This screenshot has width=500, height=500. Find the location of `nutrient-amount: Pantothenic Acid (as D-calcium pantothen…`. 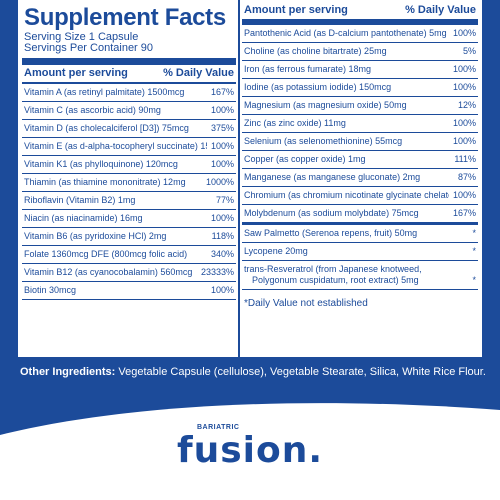

nutrient-amount: Pantothenic Acid (as D-calcium pantothen… is located at coordinates (346, 33).